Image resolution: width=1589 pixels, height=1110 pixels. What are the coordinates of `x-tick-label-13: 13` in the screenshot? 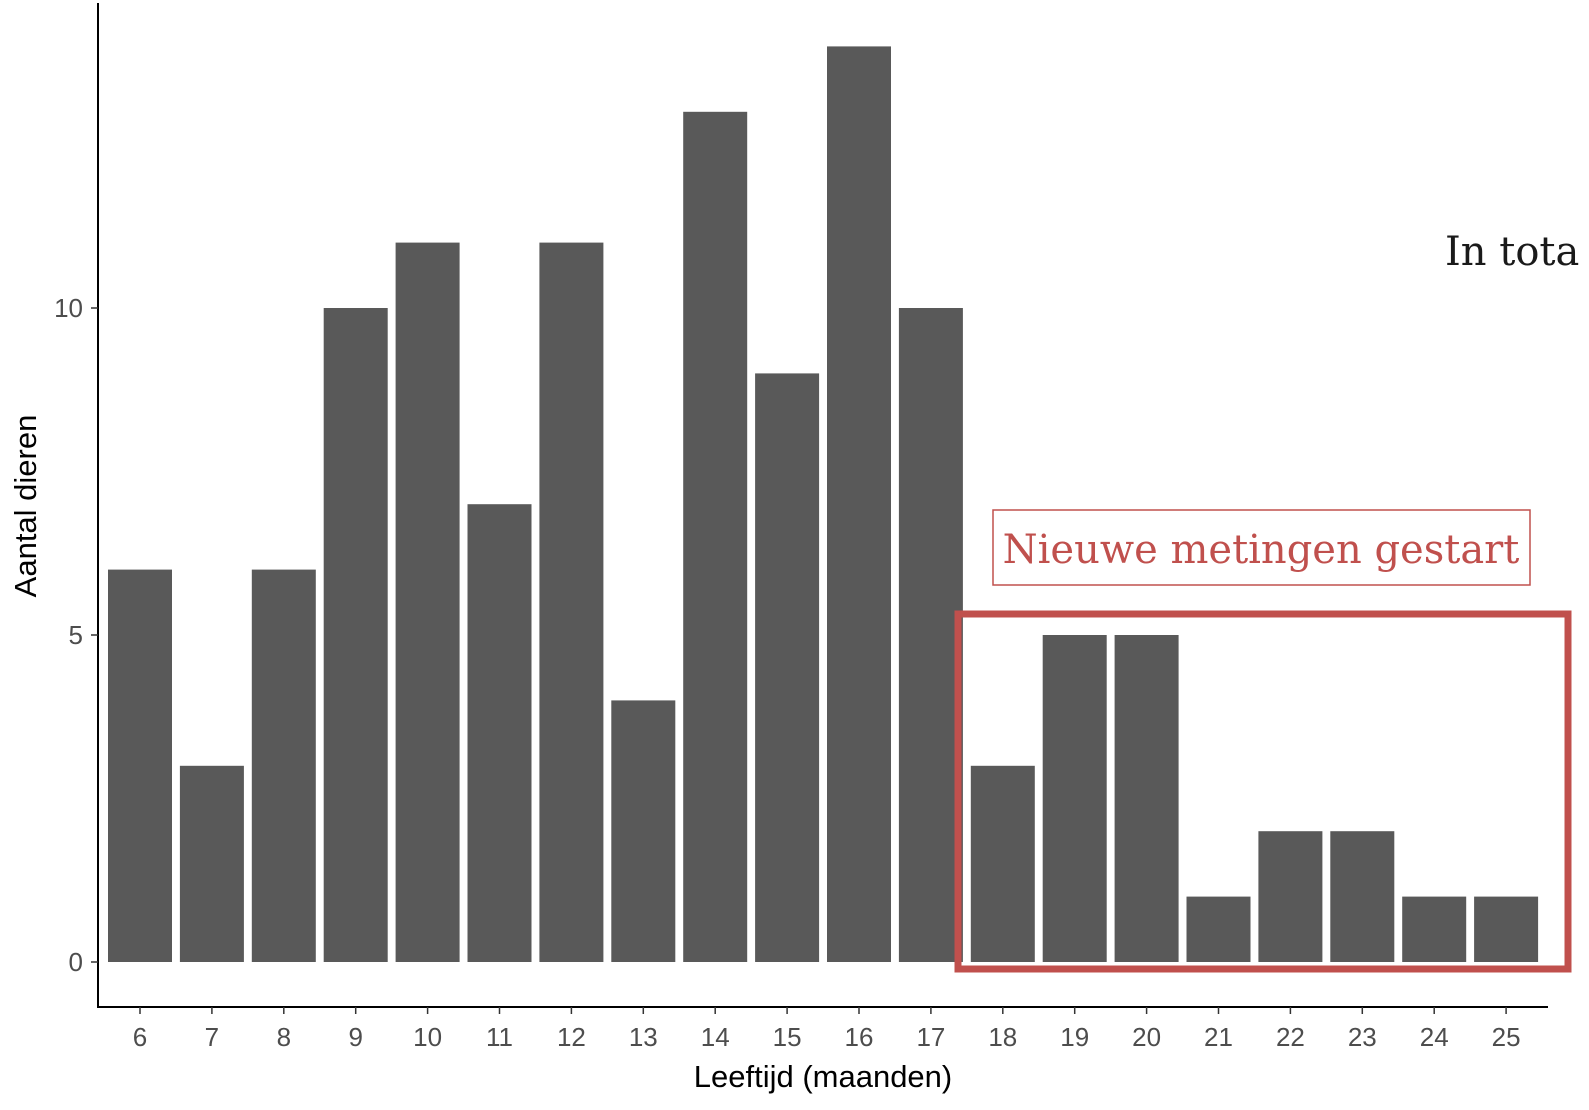 It's located at (643, 1037).